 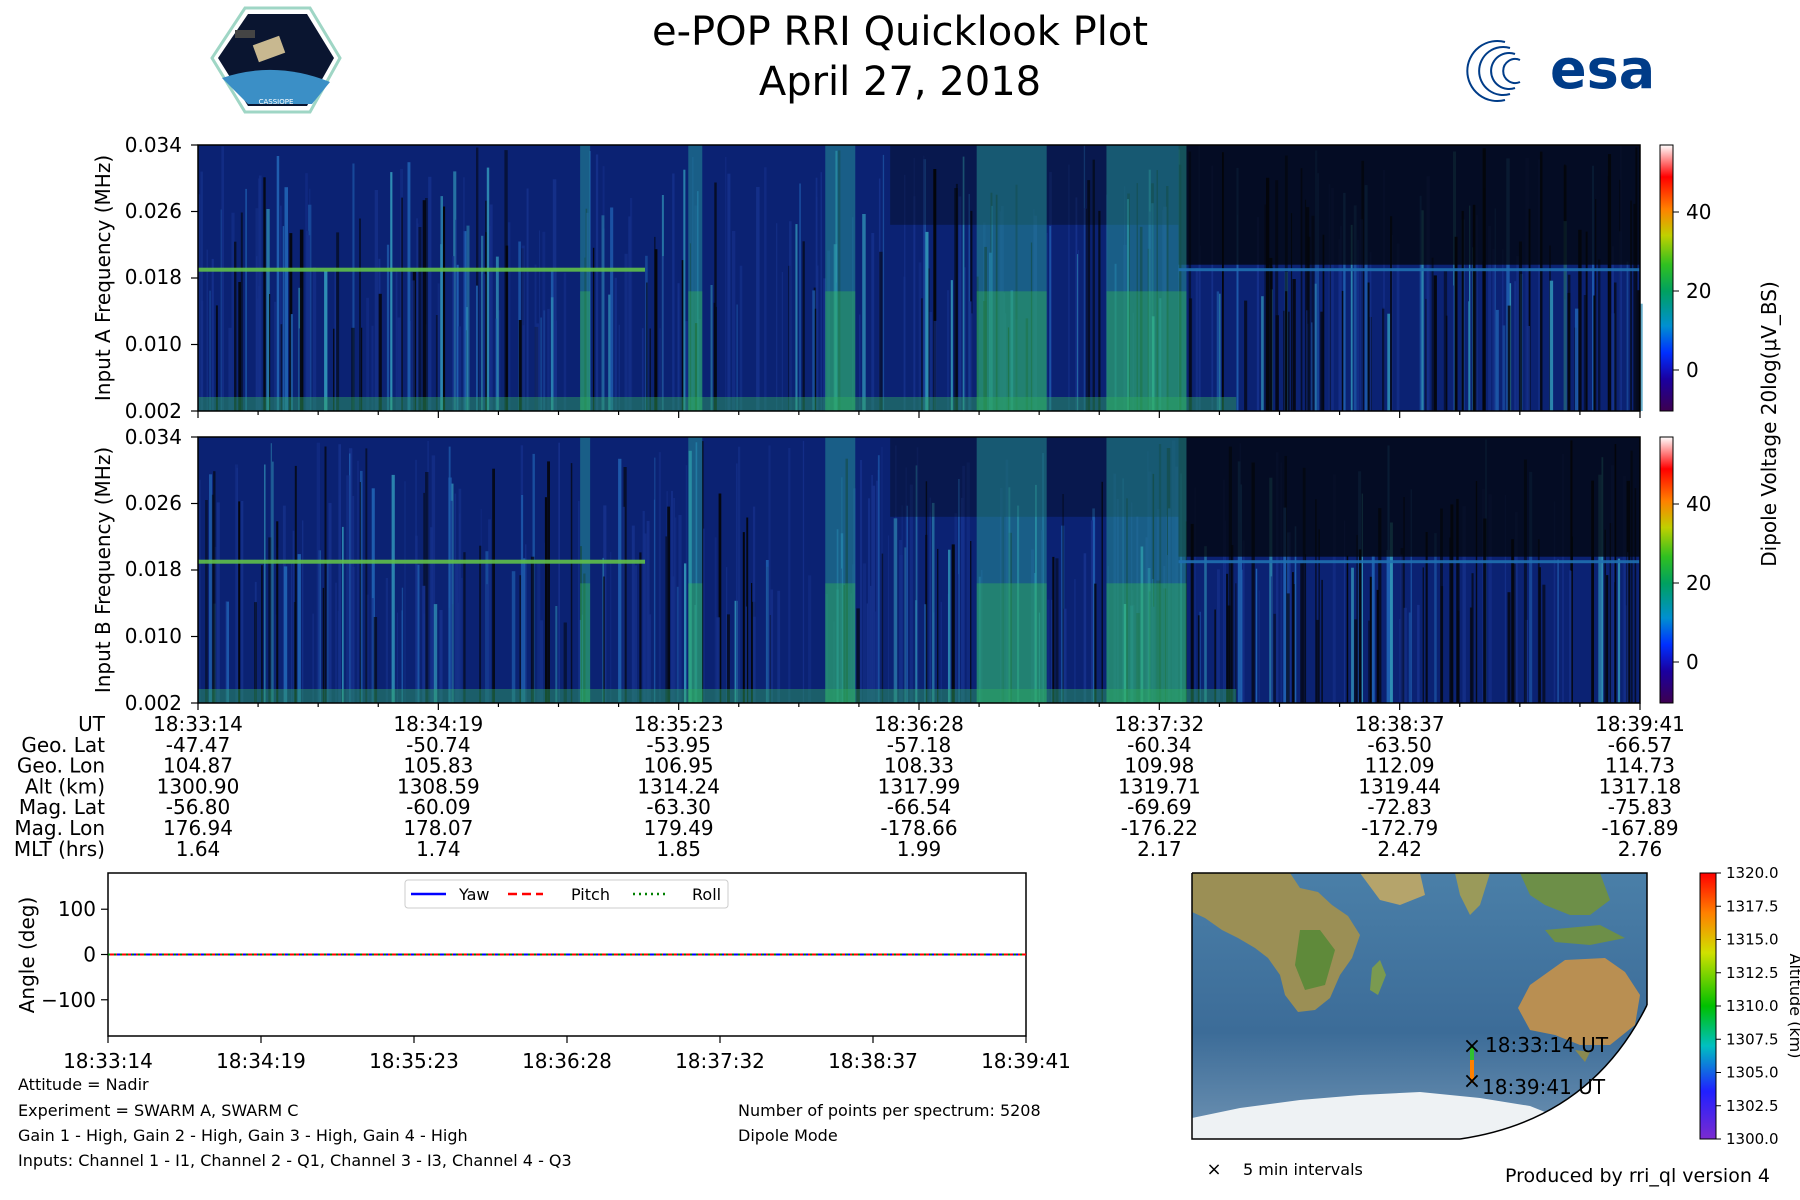 I want to click on attitude-xtick: 18:39:41, so click(x=1026, y=1061).